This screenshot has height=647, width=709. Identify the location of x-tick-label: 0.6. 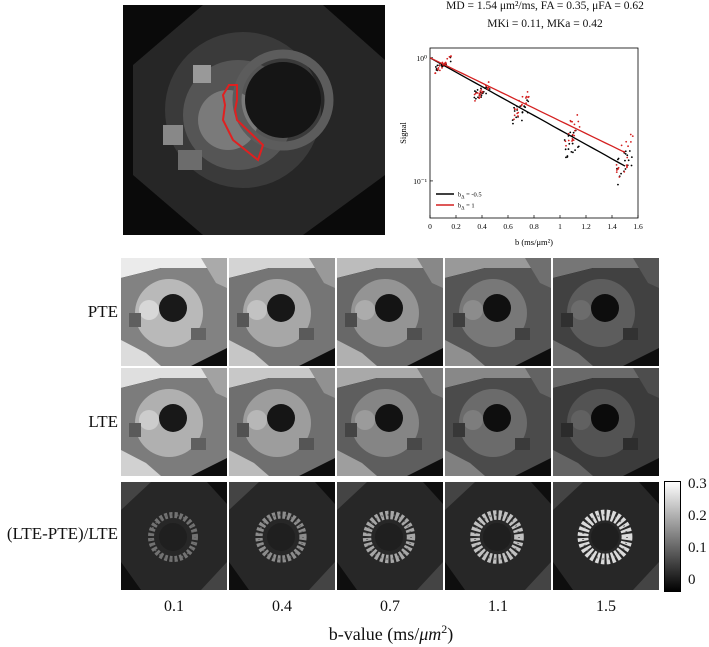
(508, 226).